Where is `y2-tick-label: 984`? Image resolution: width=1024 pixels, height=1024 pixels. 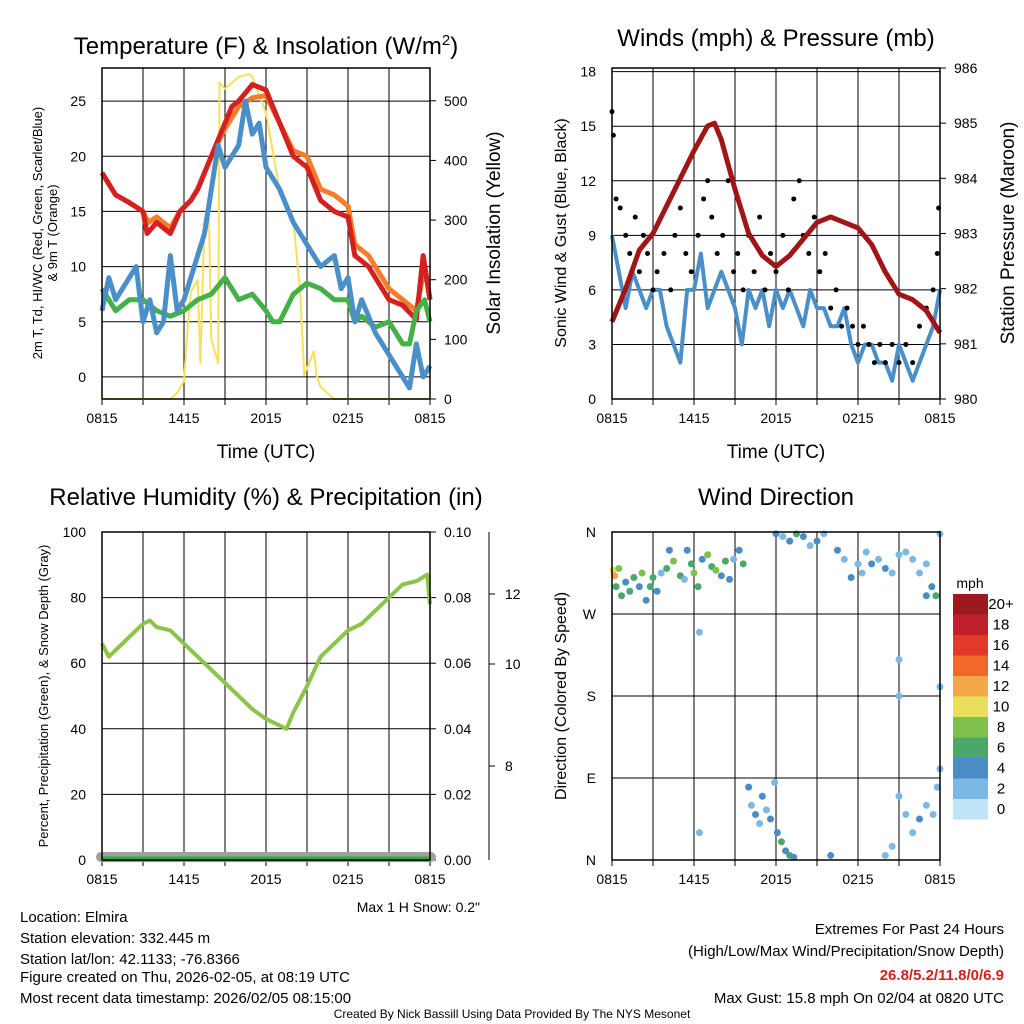
y2-tick-label: 984 is located at coordinates (966, 178).